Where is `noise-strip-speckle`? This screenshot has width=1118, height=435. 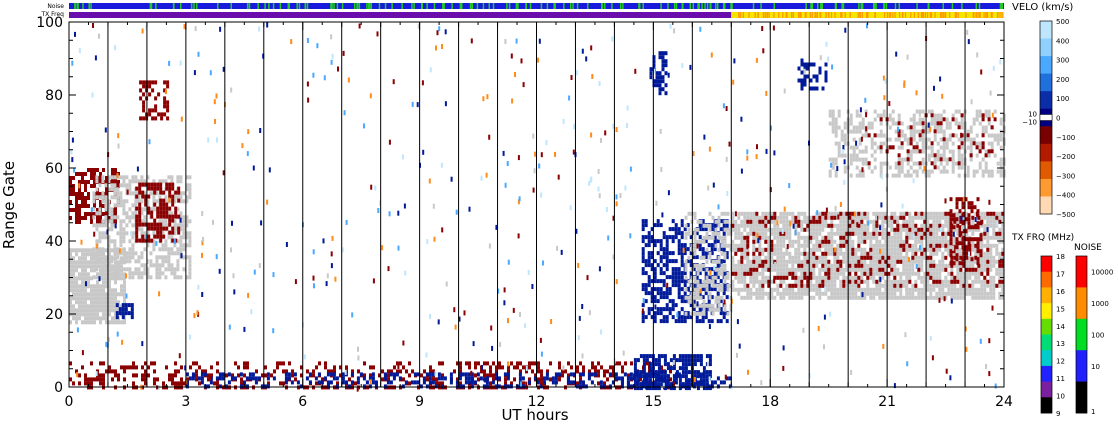
noise-strip-speckle is located at coordinates (369, 6).